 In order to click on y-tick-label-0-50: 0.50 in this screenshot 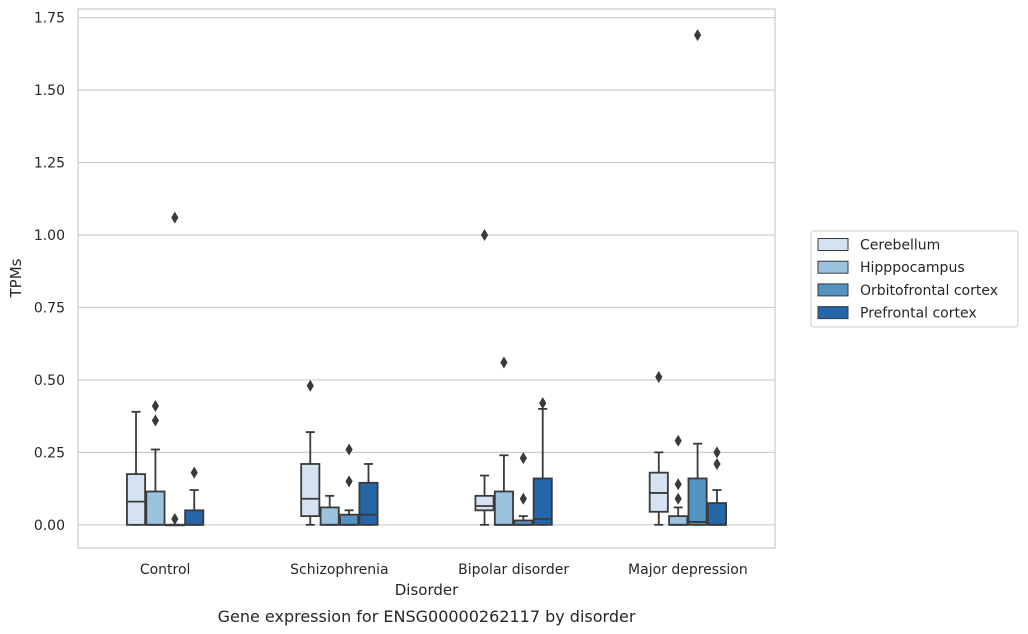, I will do `click(49, 381)`.